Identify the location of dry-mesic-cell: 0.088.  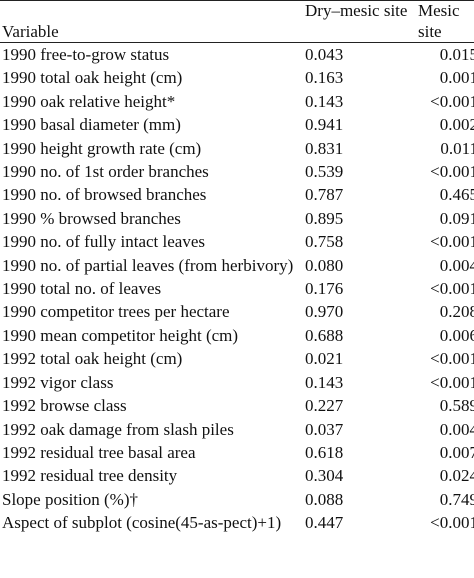
(324, 499).